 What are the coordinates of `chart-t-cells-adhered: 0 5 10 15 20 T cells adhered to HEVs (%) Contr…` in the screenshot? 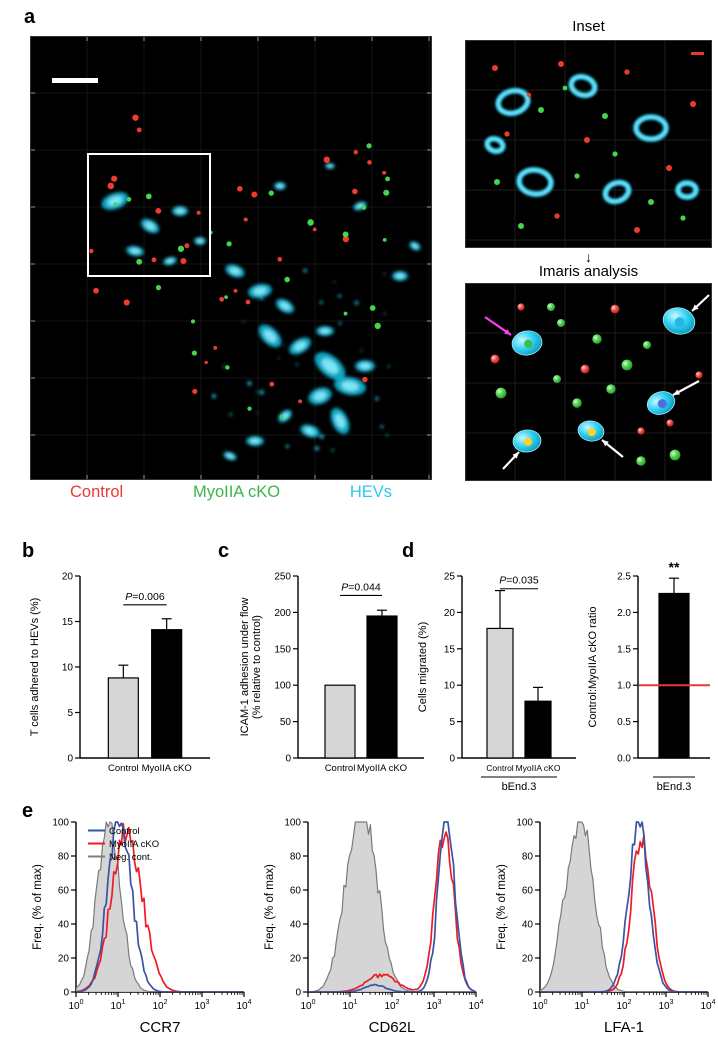 It's located at (122, 672).